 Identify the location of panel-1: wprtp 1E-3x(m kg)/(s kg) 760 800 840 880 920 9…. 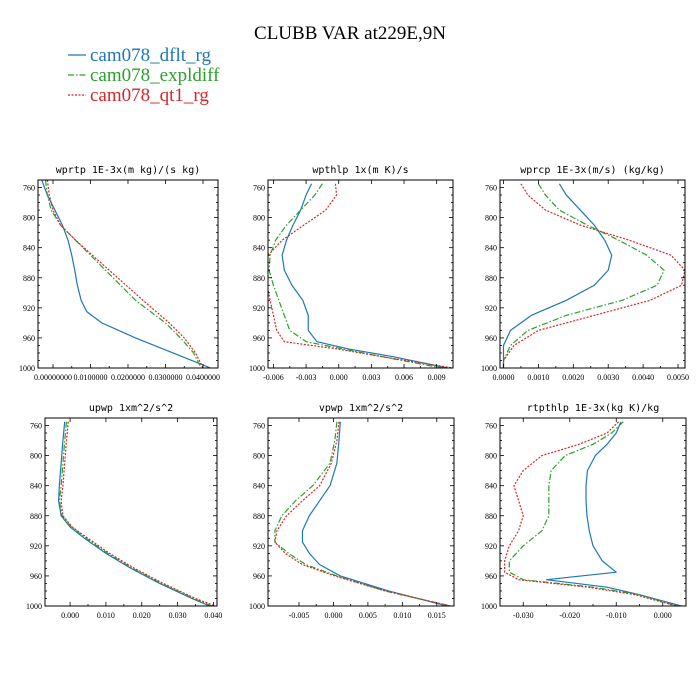
(119, 273).